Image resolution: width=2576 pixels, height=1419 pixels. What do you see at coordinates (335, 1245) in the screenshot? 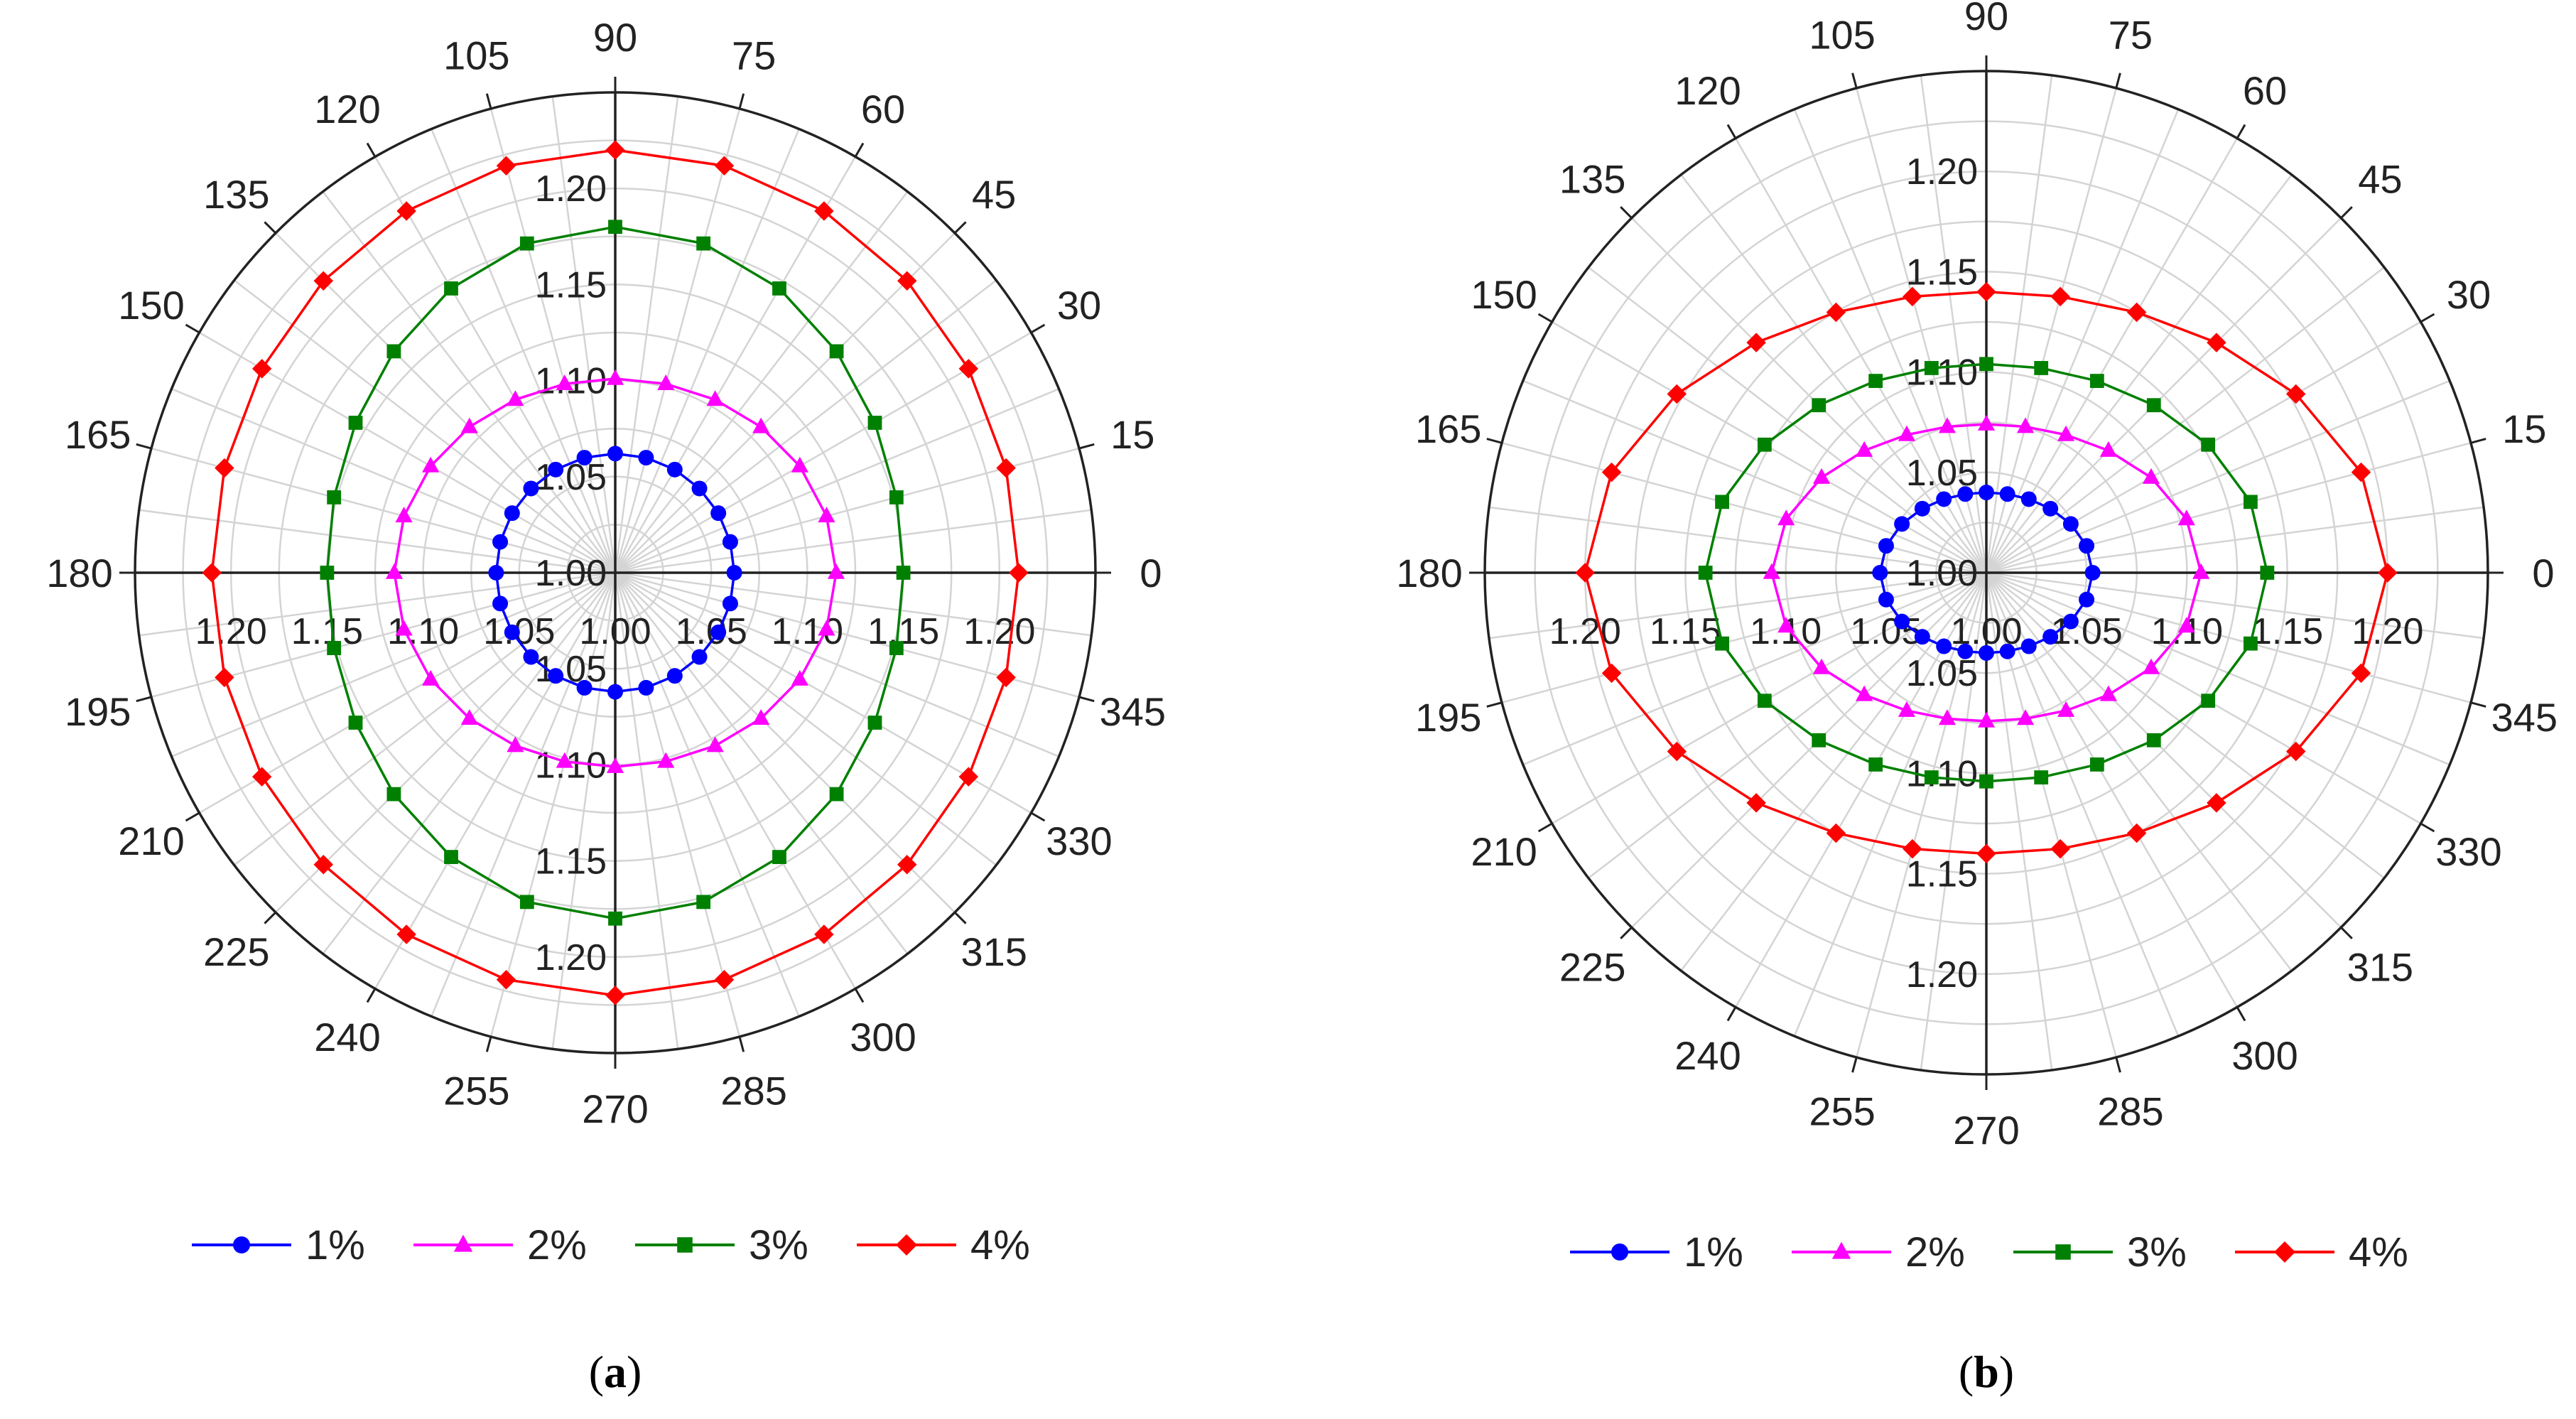
I see `legend-label: 1%` at bounding box center [335, 1245].